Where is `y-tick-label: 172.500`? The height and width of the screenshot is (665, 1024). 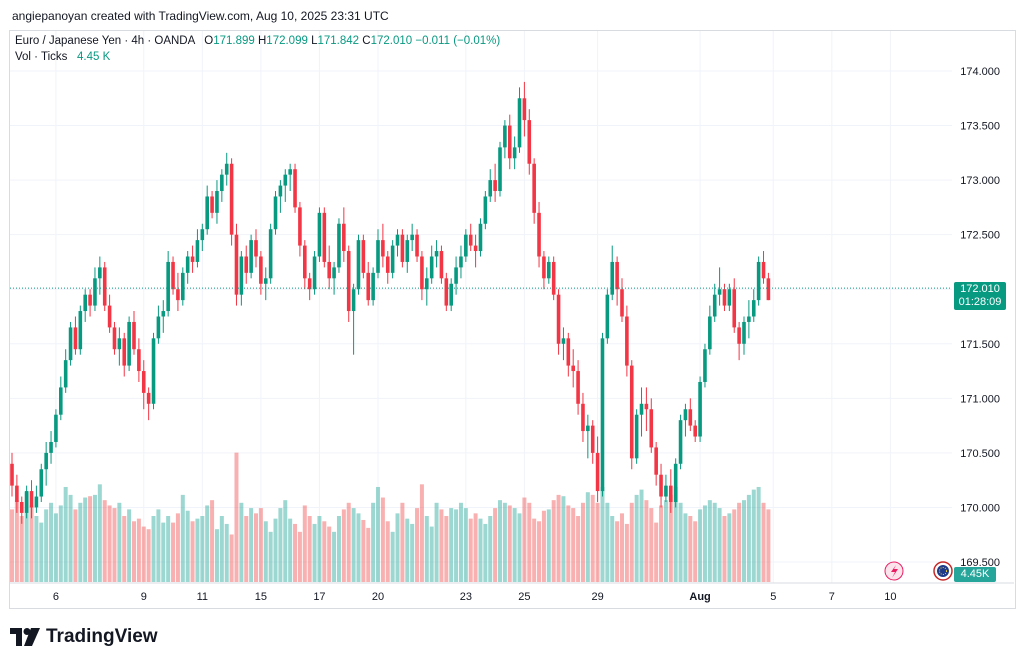 y-tick-label: 172.500 is located at coordinates (980, 236).